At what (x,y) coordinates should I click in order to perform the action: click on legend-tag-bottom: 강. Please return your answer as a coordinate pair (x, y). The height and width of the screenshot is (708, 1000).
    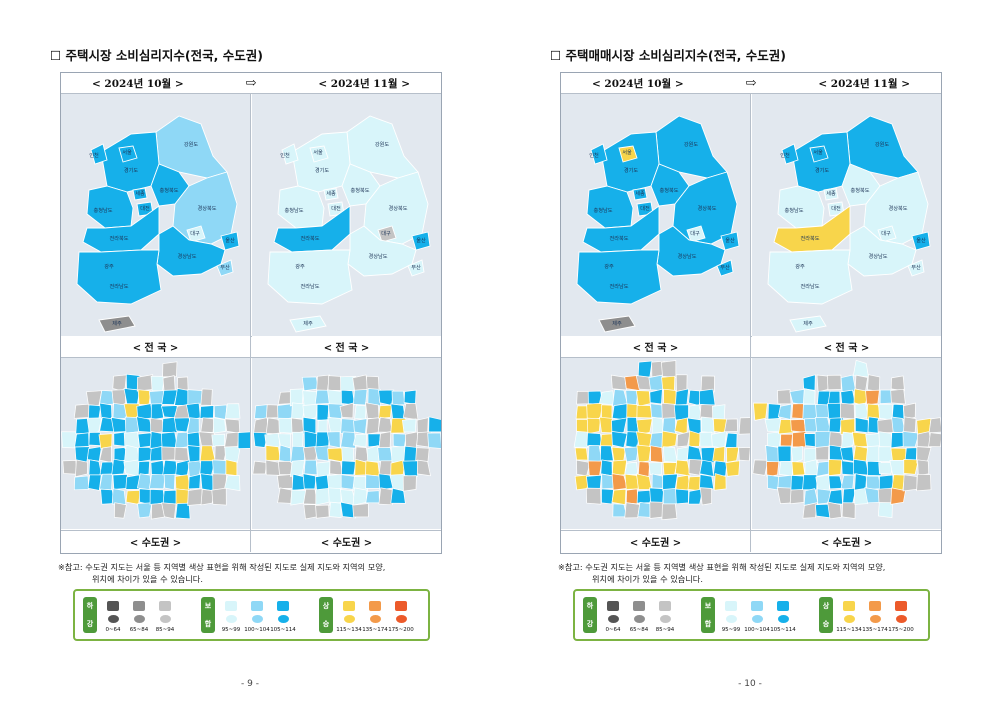
    Looking at the image, I should click on (590, 624).